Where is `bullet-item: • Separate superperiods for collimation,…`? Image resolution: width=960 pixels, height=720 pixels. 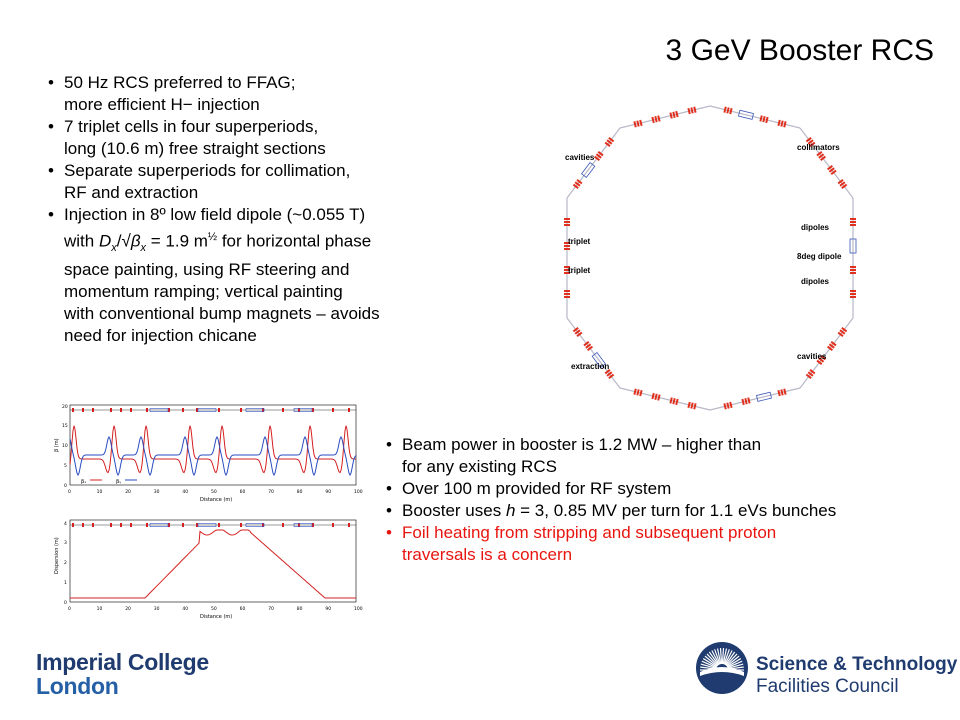
bullet-item: • Separate superperiods for collimation,… is located at coordinates (199, 181).